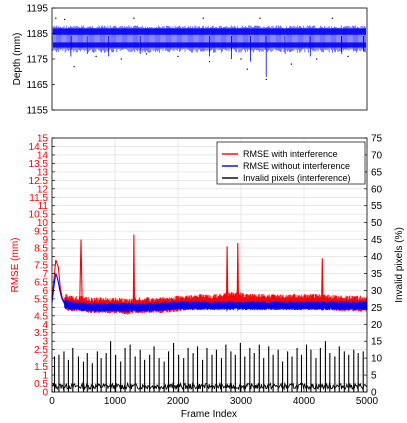  What do you see at coordinates (39, 215) in the screenshot?
I see `rmse-left-y-tick-label: 10.5` at bounding box center [39, 215].